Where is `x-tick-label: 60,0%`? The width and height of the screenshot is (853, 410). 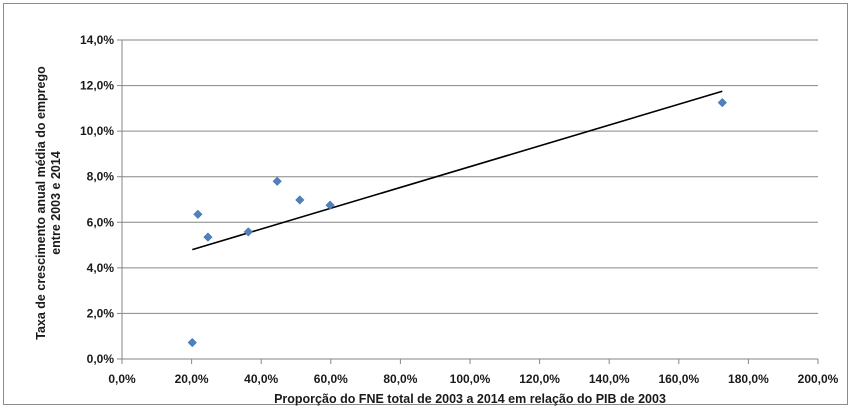
x-tick-label: 60,0% is located at coordinates (331, 379).